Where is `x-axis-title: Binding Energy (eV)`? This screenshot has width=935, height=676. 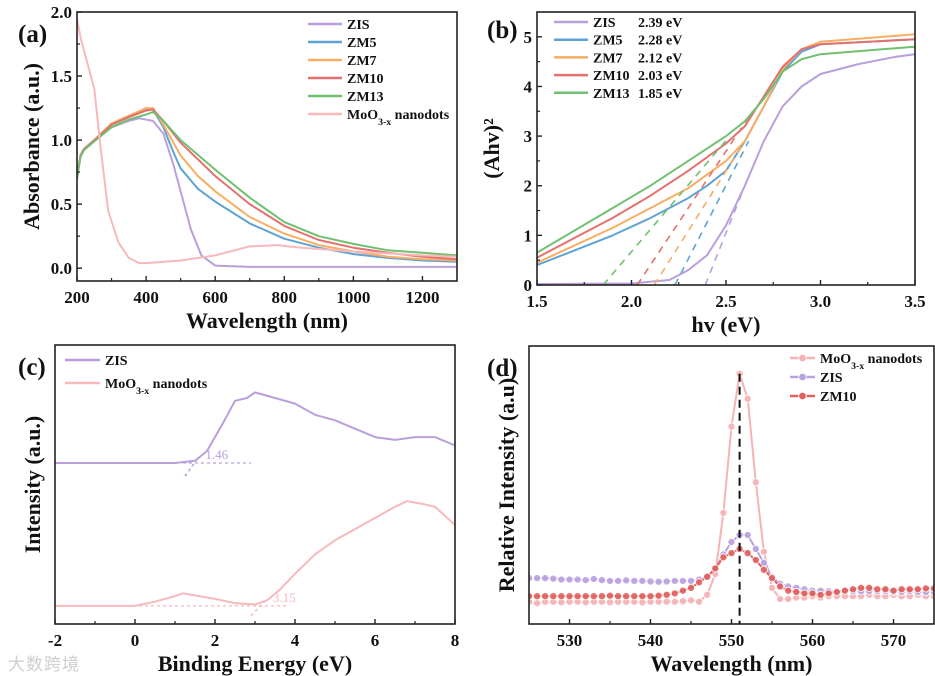
x-axis-title: Binding Energy (eV) is located at coordinates (255, 663).